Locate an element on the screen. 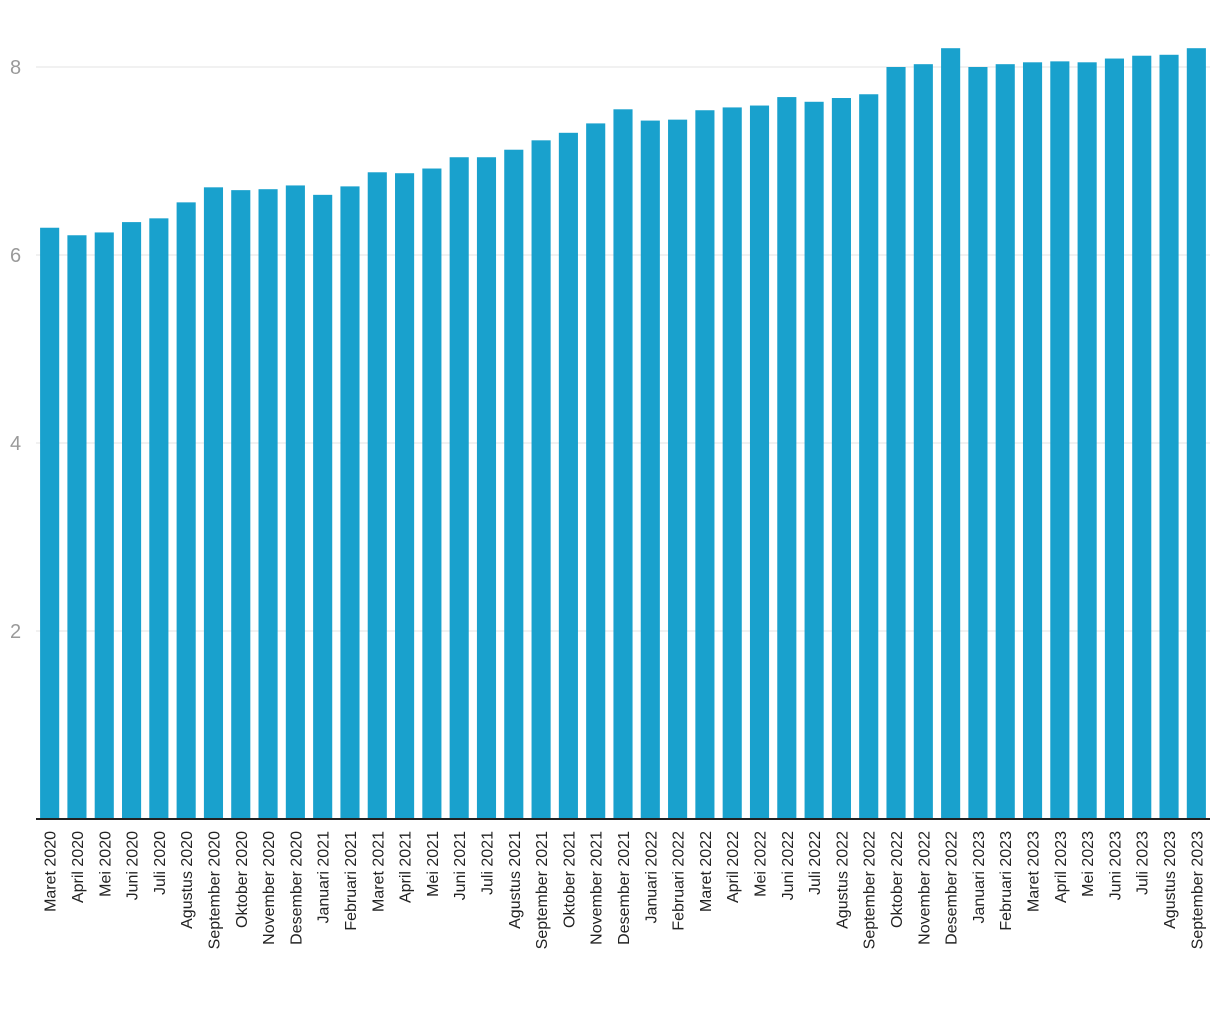 This screenshot has width=1220, height=1025. x-tick-label: April 2022 is located at coordinates (733, 867).